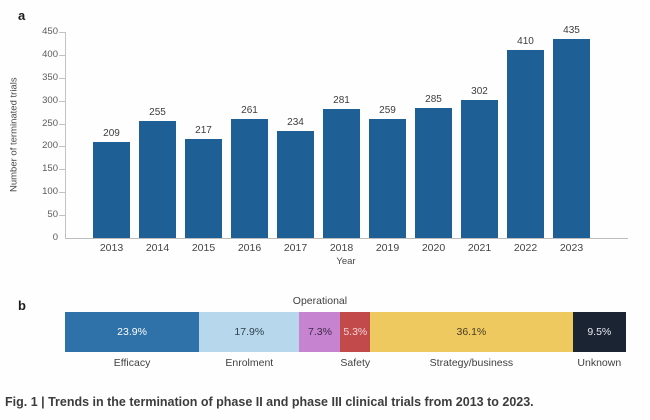 The height and width of the screenshot is (420, 650). What do you see at coordinates (433, 172) in the screenshot?
I see `bar-2020` at bounding box center [433, 172].